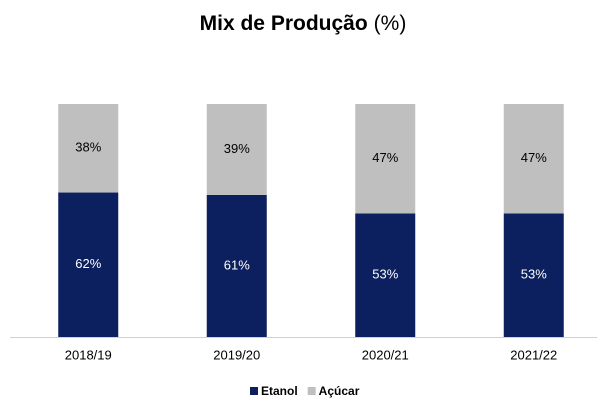 The width and height of the screenshot is (607, 400). I want to click on x-tick-label: 2018/19, so click(88, 354).